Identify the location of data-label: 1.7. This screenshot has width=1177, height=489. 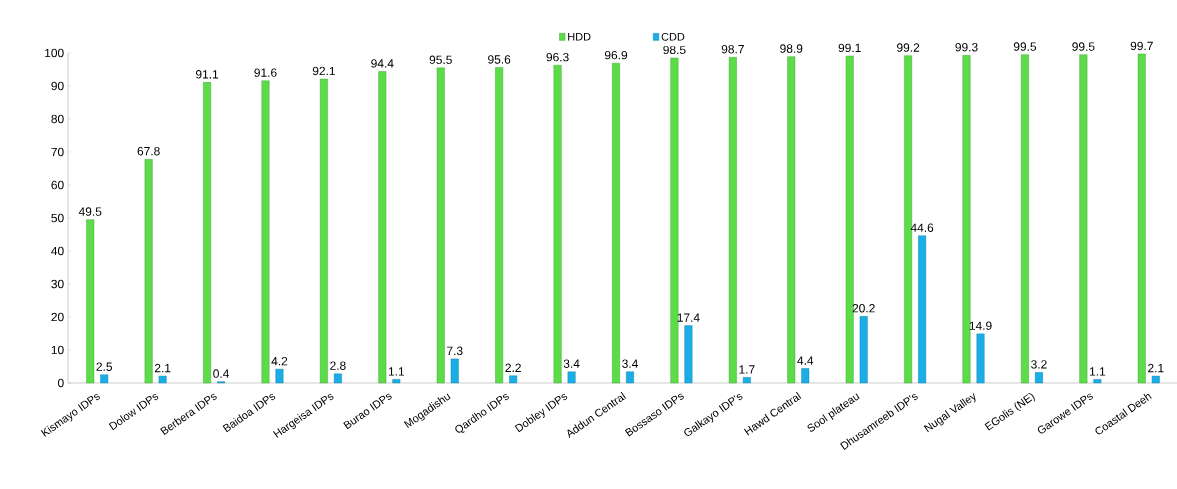
(747, 369).